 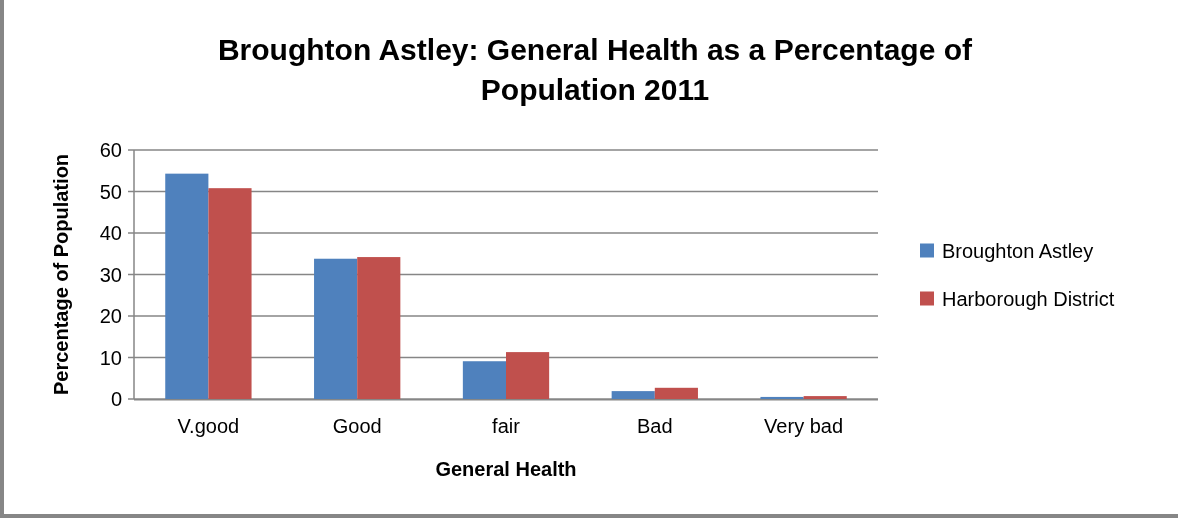 I want to click on y-tick-label: 10, so click(x=110, y=357).